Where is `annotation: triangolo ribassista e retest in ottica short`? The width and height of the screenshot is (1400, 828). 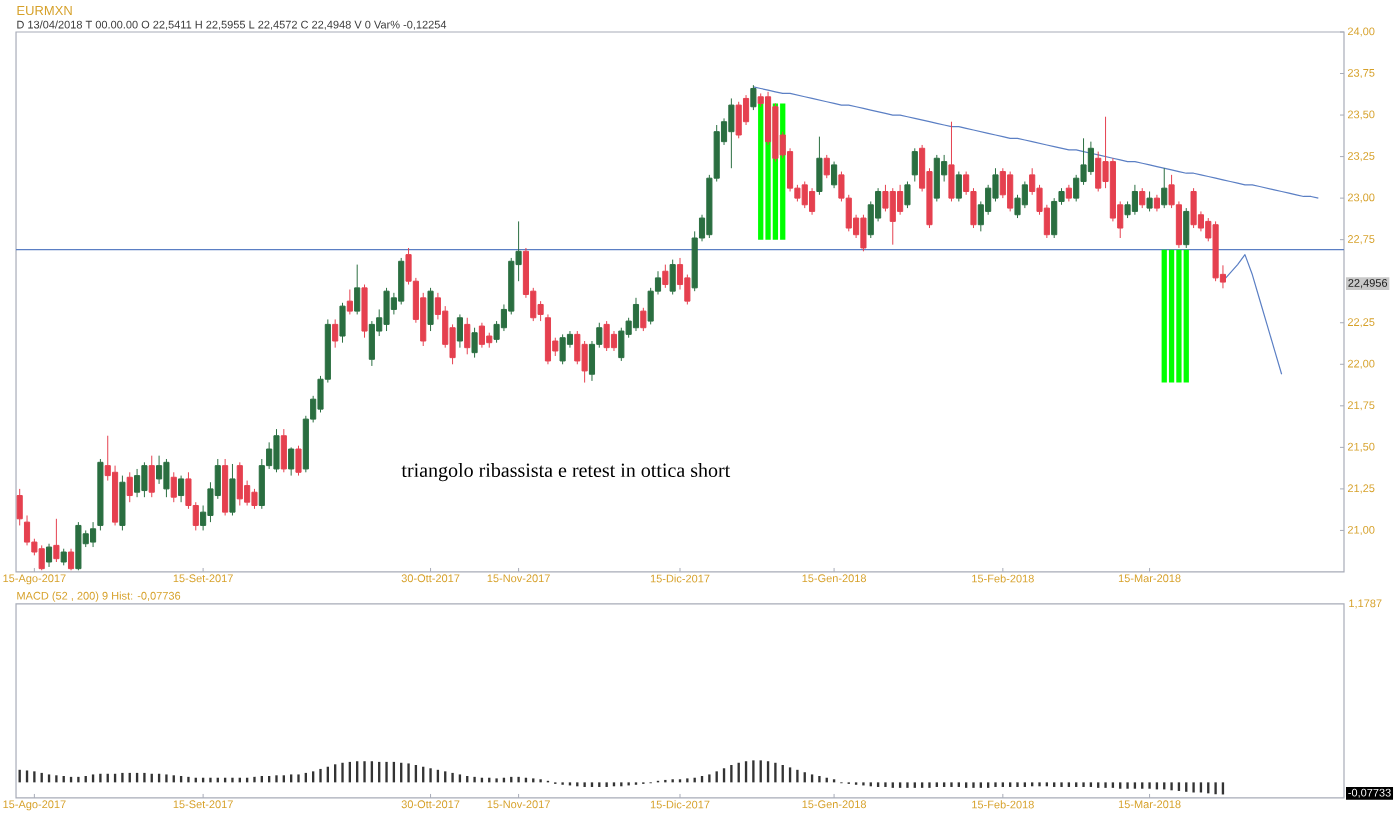
annotation: triangolo ribassista e retest in ottica short is located at coordinates (566, 472).